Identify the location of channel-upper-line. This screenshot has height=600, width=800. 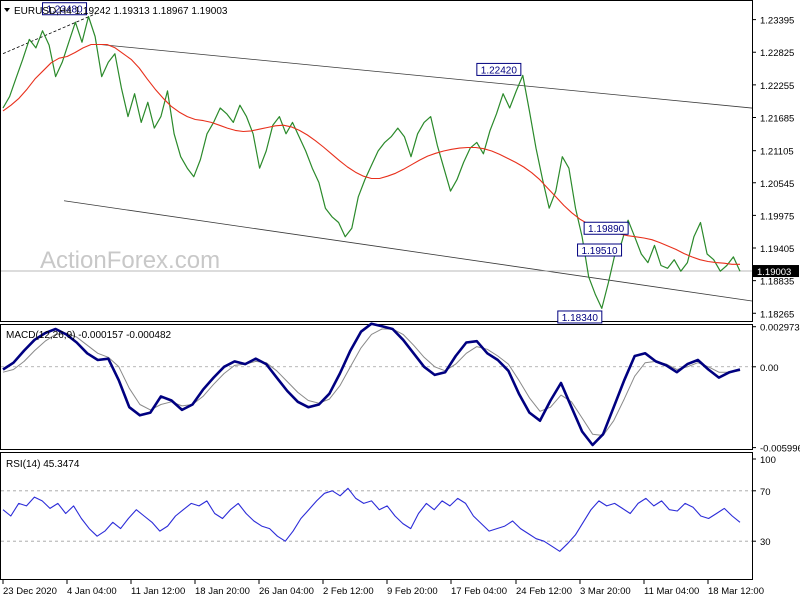
(426, 76).